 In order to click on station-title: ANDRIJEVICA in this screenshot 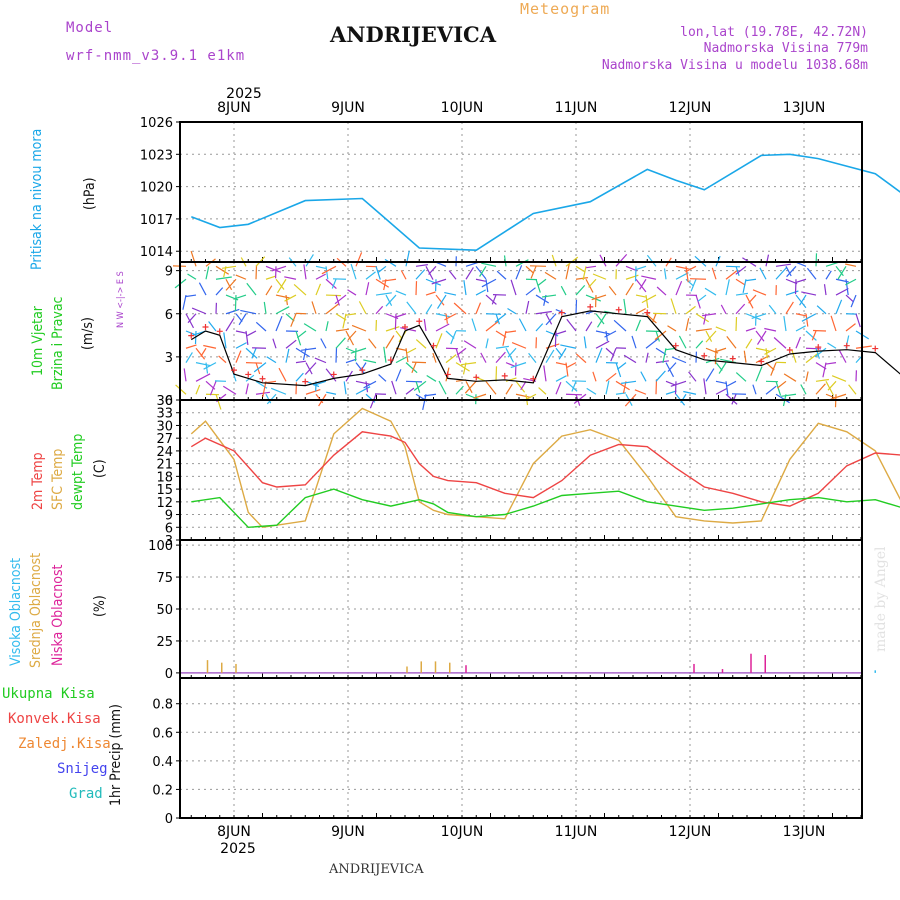, I will do `click(413, 34)`.